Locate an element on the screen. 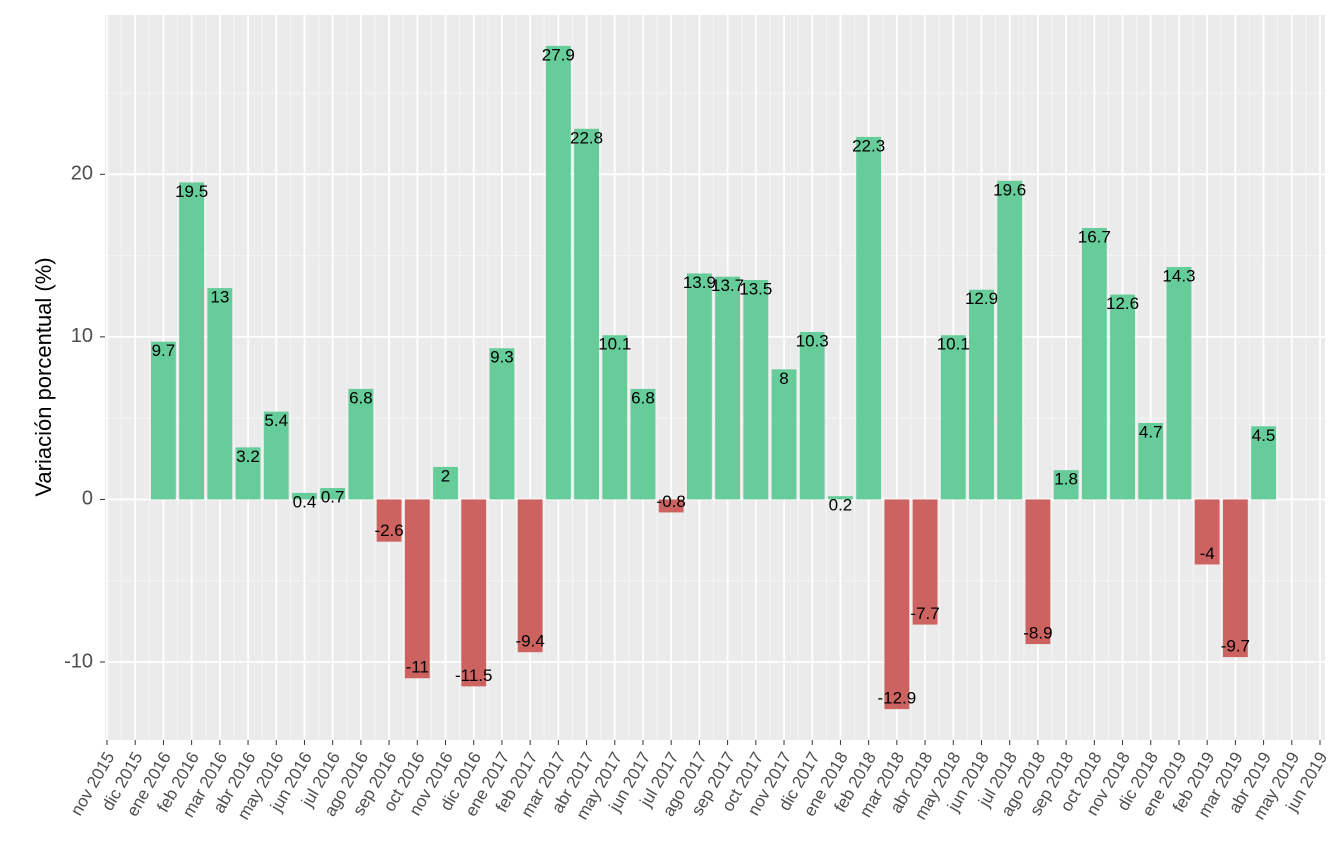  value-label: 0.2 is located at coordinates (841, 505).